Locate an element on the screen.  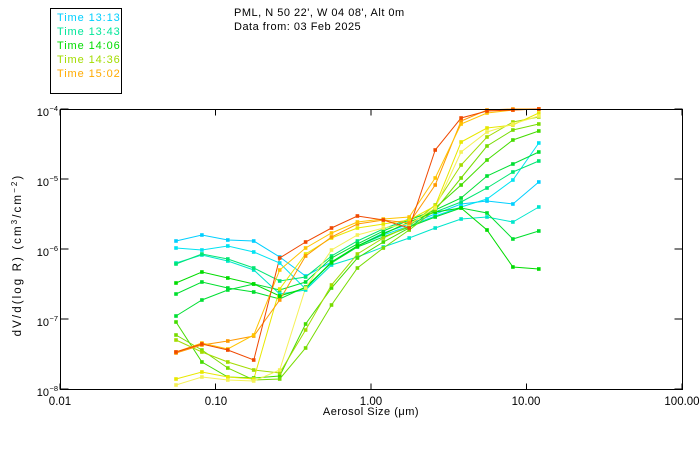
svg-text:PML, N 50 22', W 04 08', Alt 0: PML, N 50 22', W 04 08', Alt 0m is located at coordinates (319, 13).